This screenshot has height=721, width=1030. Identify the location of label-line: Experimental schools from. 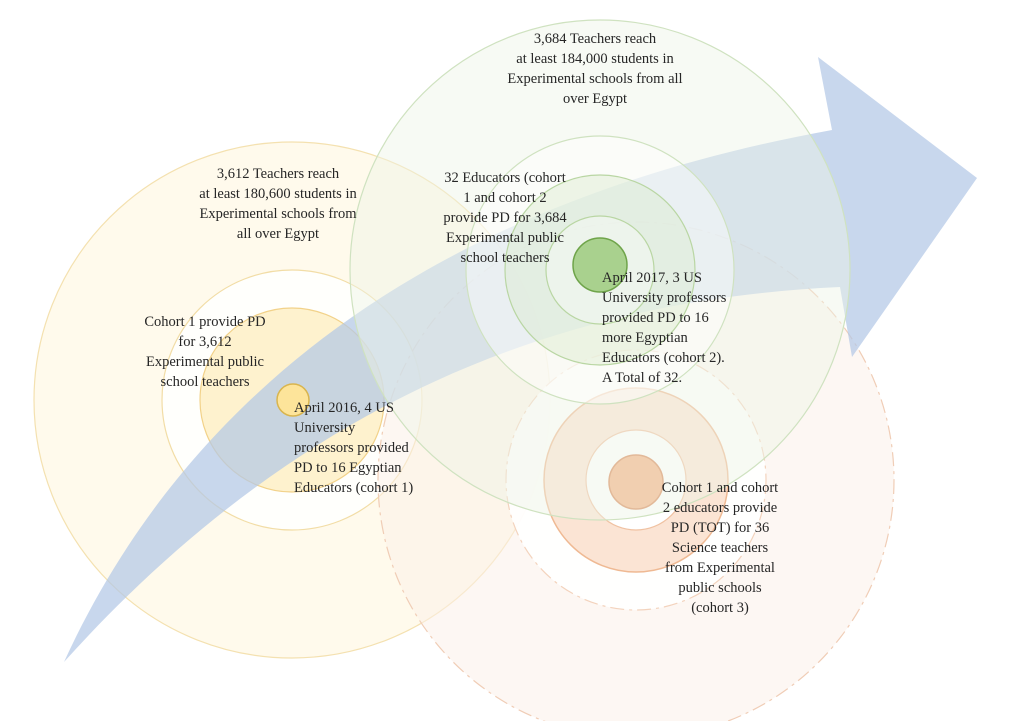
(278, 214).